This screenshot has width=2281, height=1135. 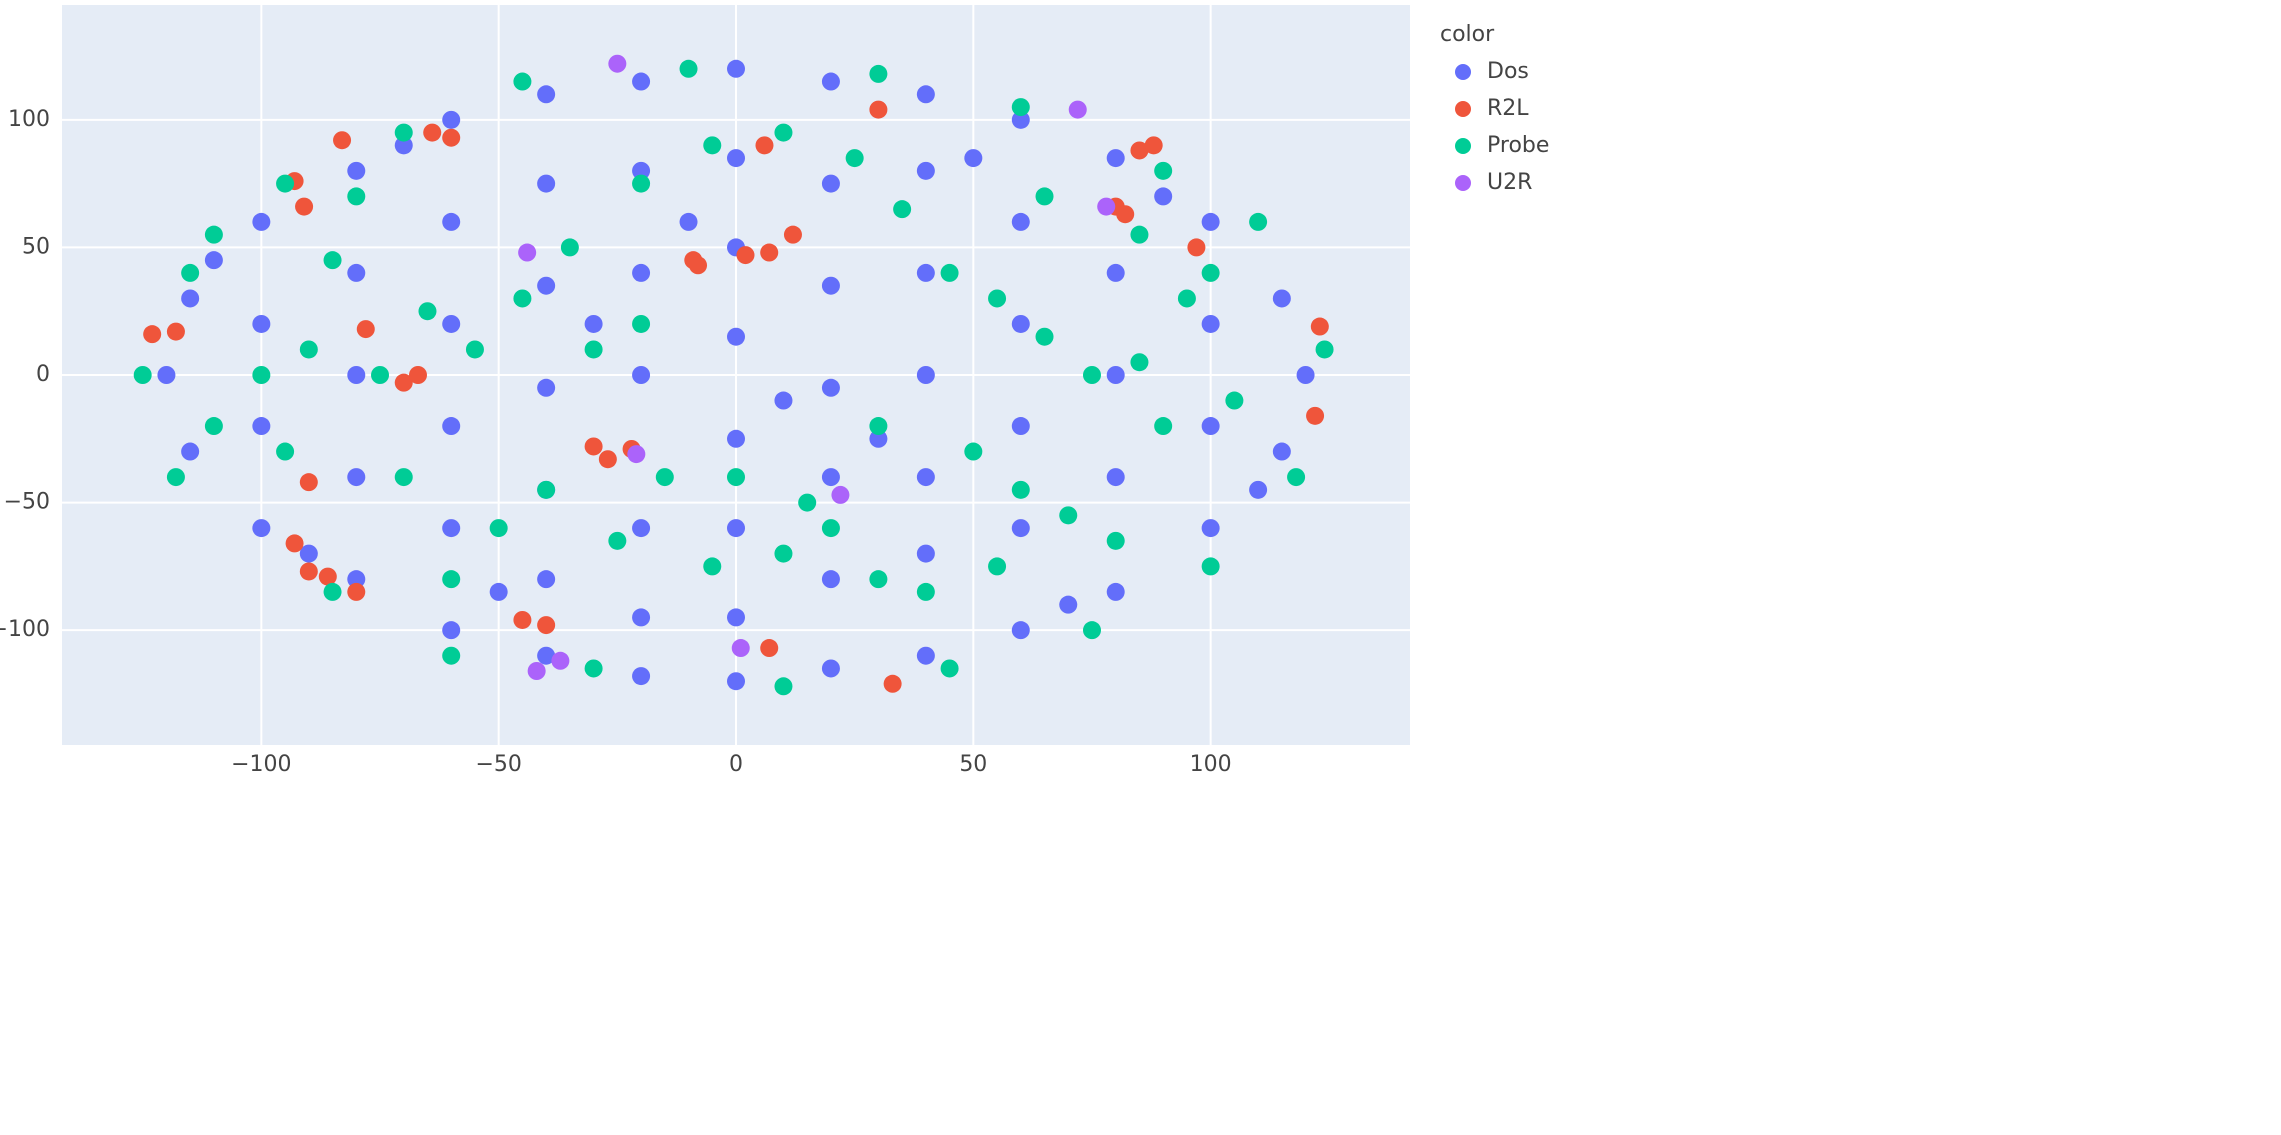 I want to click on y-tick-label: −50, so click(x=27, y=502).